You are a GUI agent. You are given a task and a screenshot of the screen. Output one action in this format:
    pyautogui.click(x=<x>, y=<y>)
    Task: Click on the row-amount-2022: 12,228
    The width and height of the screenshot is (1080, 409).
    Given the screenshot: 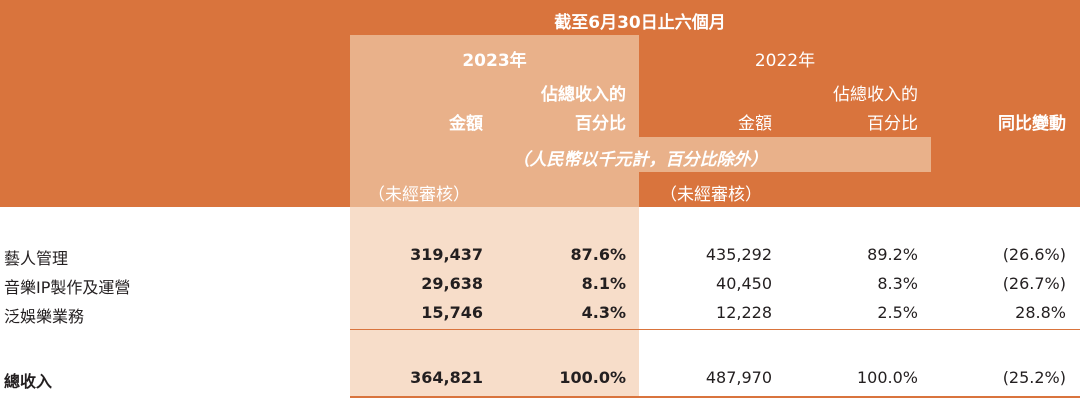 What is the action you would take?
    pyautogui.click(x=744, y=312)
    